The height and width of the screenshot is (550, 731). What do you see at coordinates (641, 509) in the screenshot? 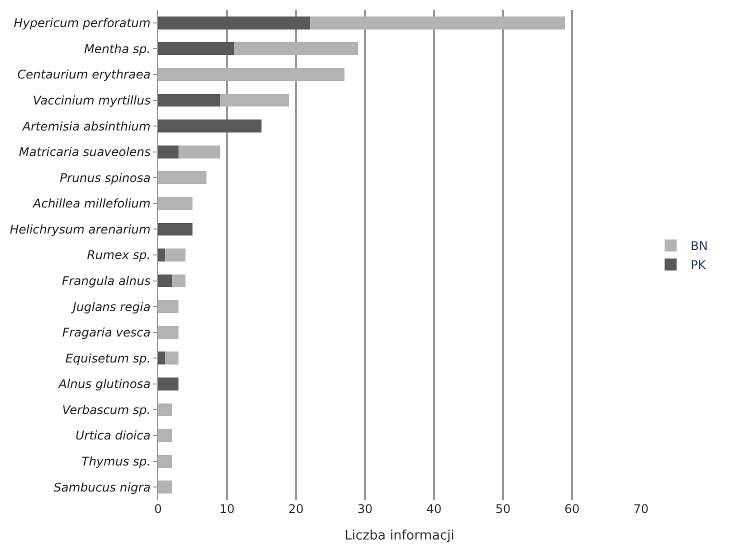
I see `x-tick-label: 70` at bounding box center [641, 509].